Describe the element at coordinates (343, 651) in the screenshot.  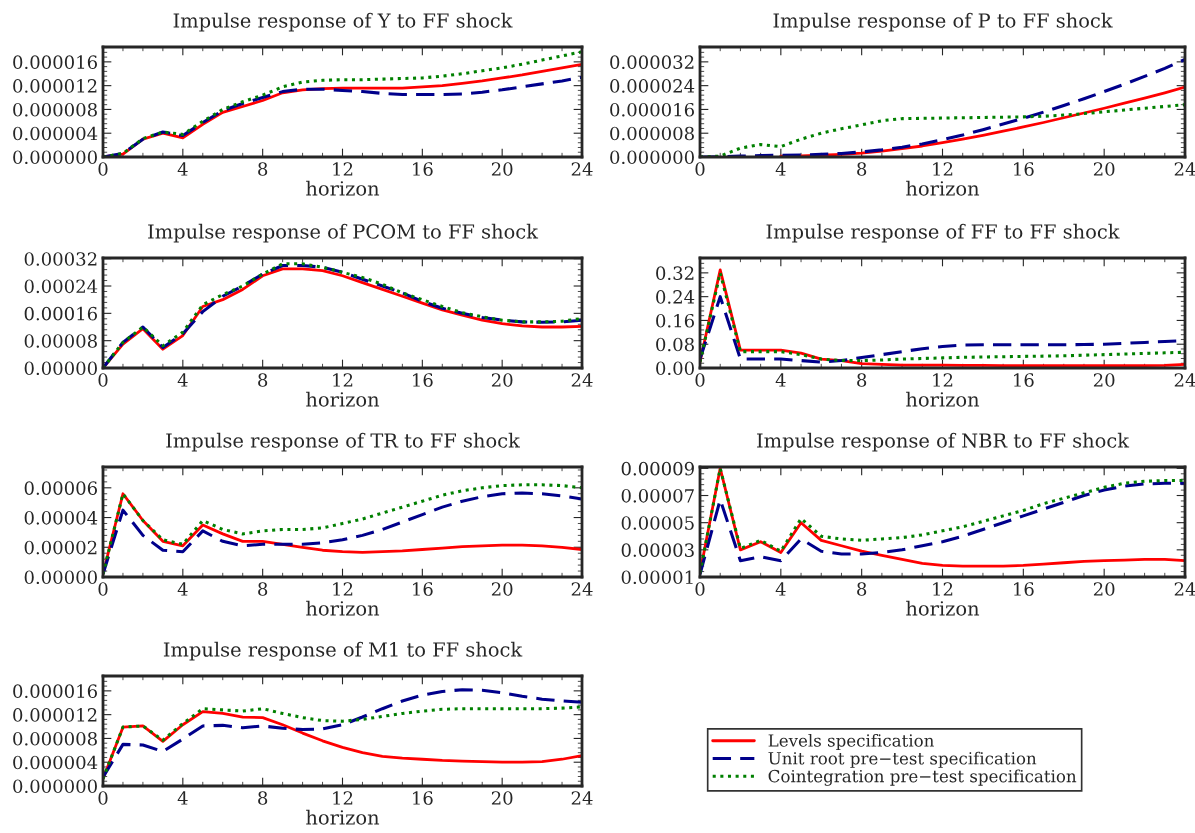
I see `chart-title: Impulse response of M1 to FF shock` at that location.